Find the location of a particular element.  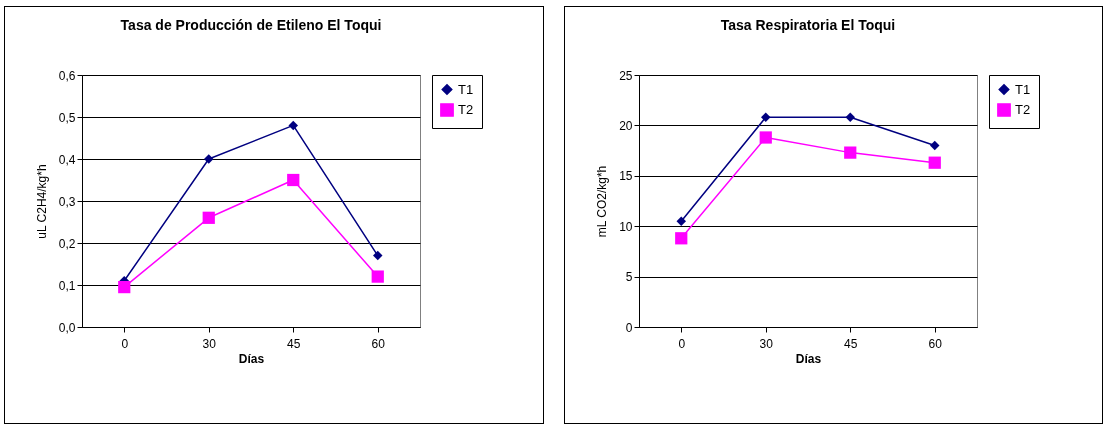

y-tick-label: 20 is located at coordinates (625, 125).